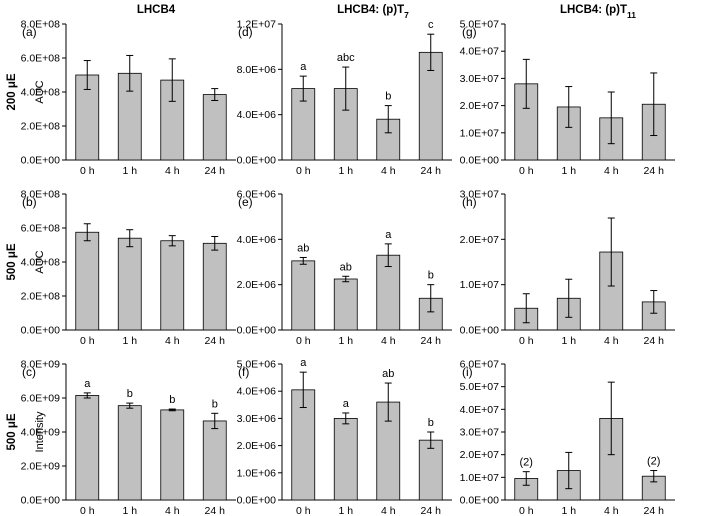 Image resolution: width=709 pixels, height=516 pixels. Describe the element at coordinates (346, 58) in the screenshot. I see `significance-label: abc` at that location.